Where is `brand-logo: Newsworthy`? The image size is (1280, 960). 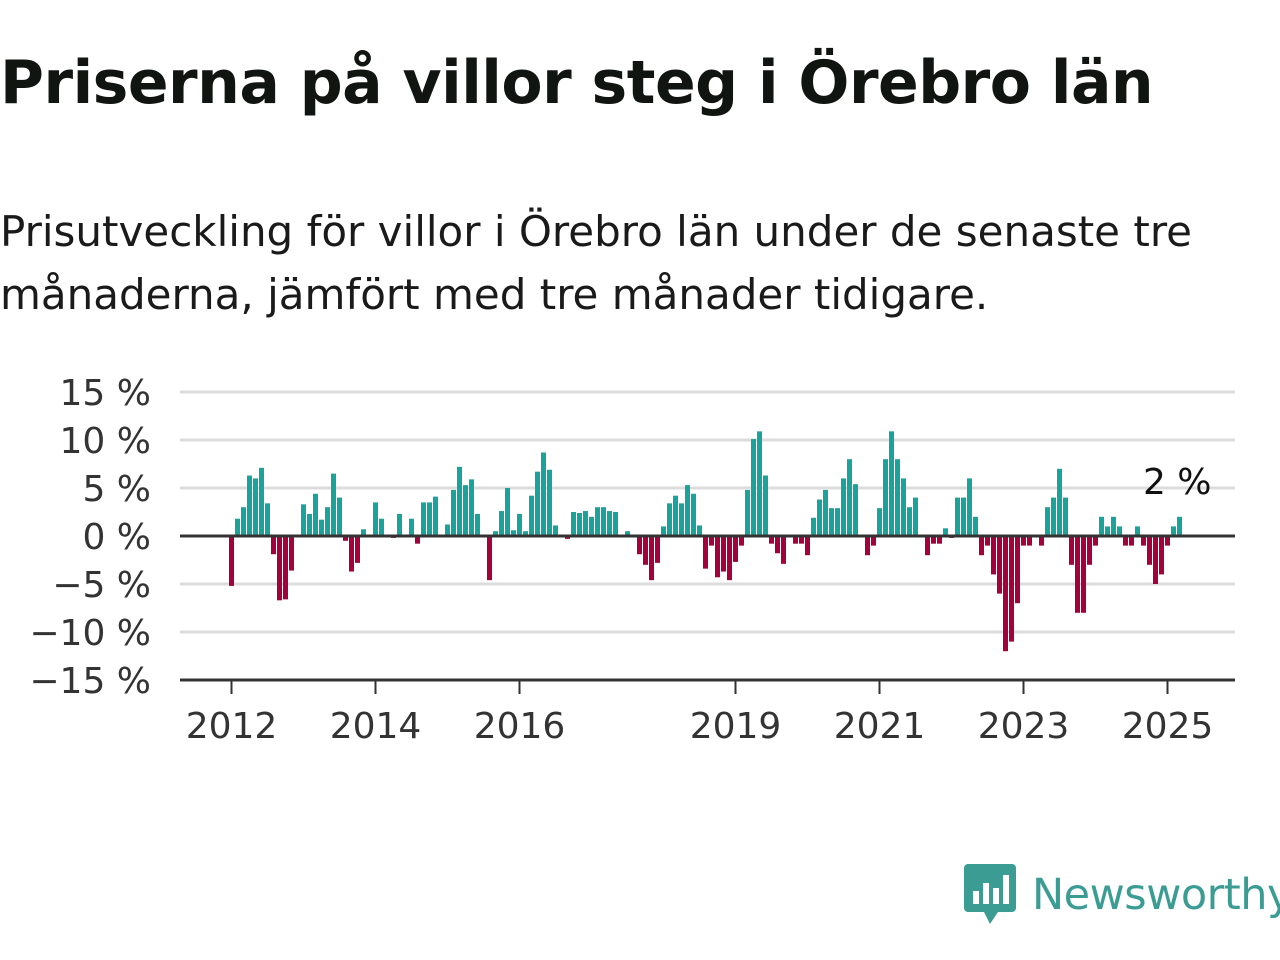 brand-logo: Newsworthy is located at coordinates (1122, 895).